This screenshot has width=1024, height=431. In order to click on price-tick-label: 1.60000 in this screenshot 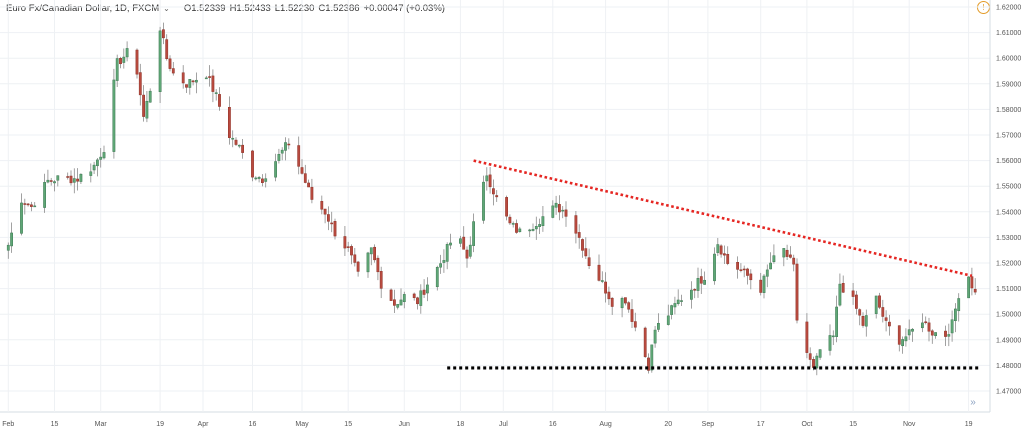, I will do `click(1008, 59)`.